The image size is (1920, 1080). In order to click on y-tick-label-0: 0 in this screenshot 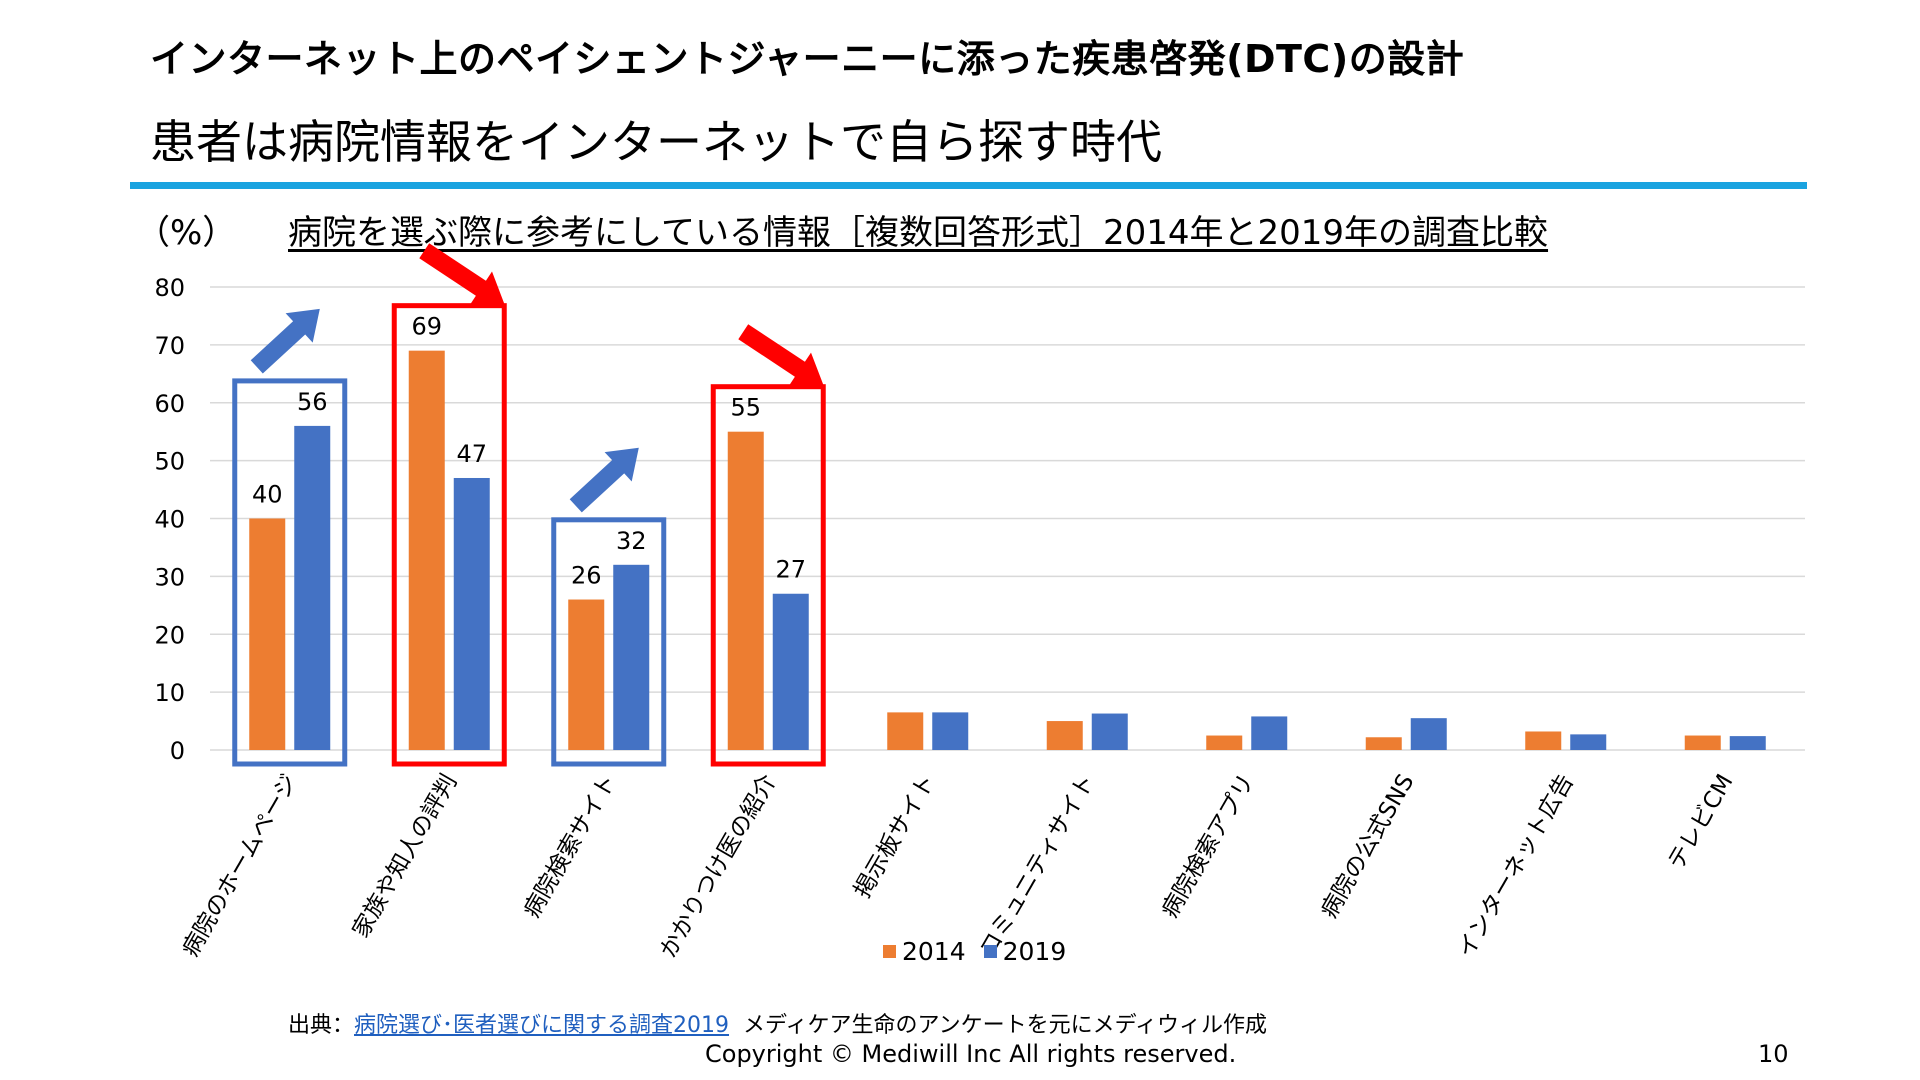, I will do `click(177, 751)`.